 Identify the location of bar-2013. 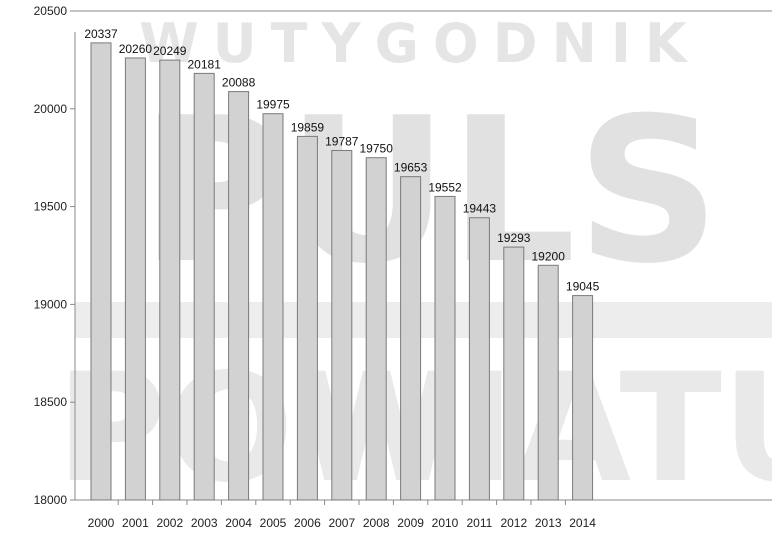
(548, 382).